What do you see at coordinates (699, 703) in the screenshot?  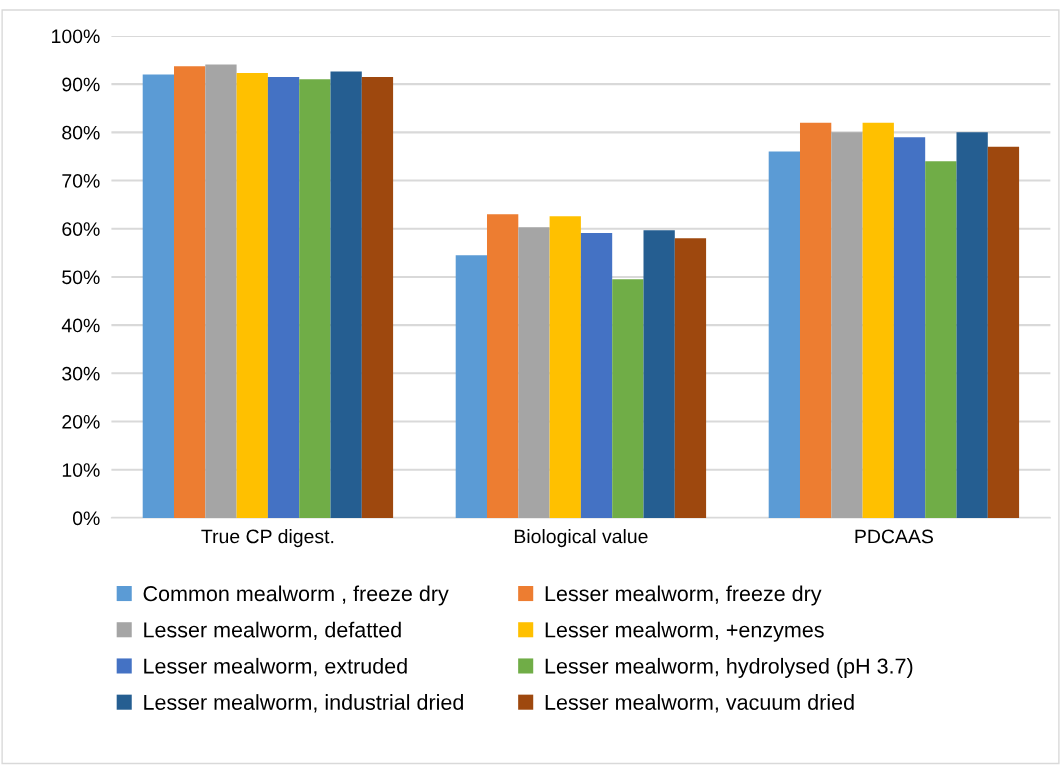 I see `legend-label: Lesser mealworm, vacuum dried` at bounding box center [699, 703].